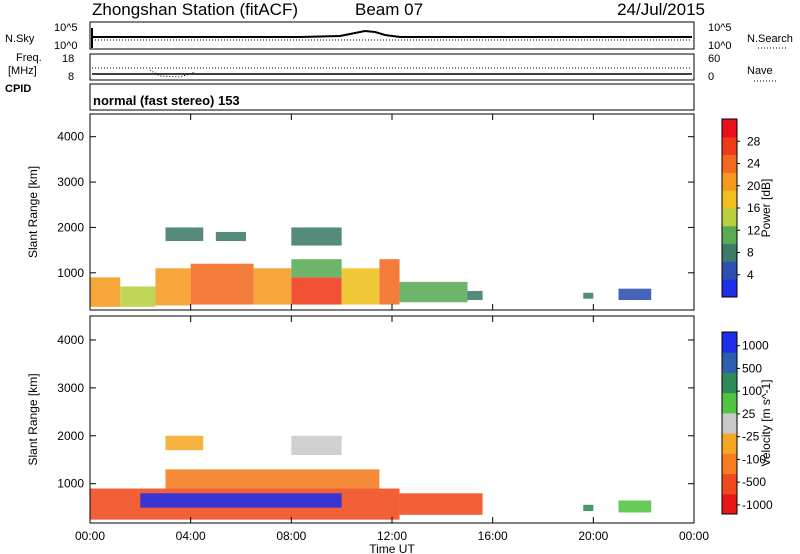 This screenshot has height=554, width=800. Describe the element at coordinates (750, 253) in the screenshot. I see `colorbar-tick-label: 8` at that location.